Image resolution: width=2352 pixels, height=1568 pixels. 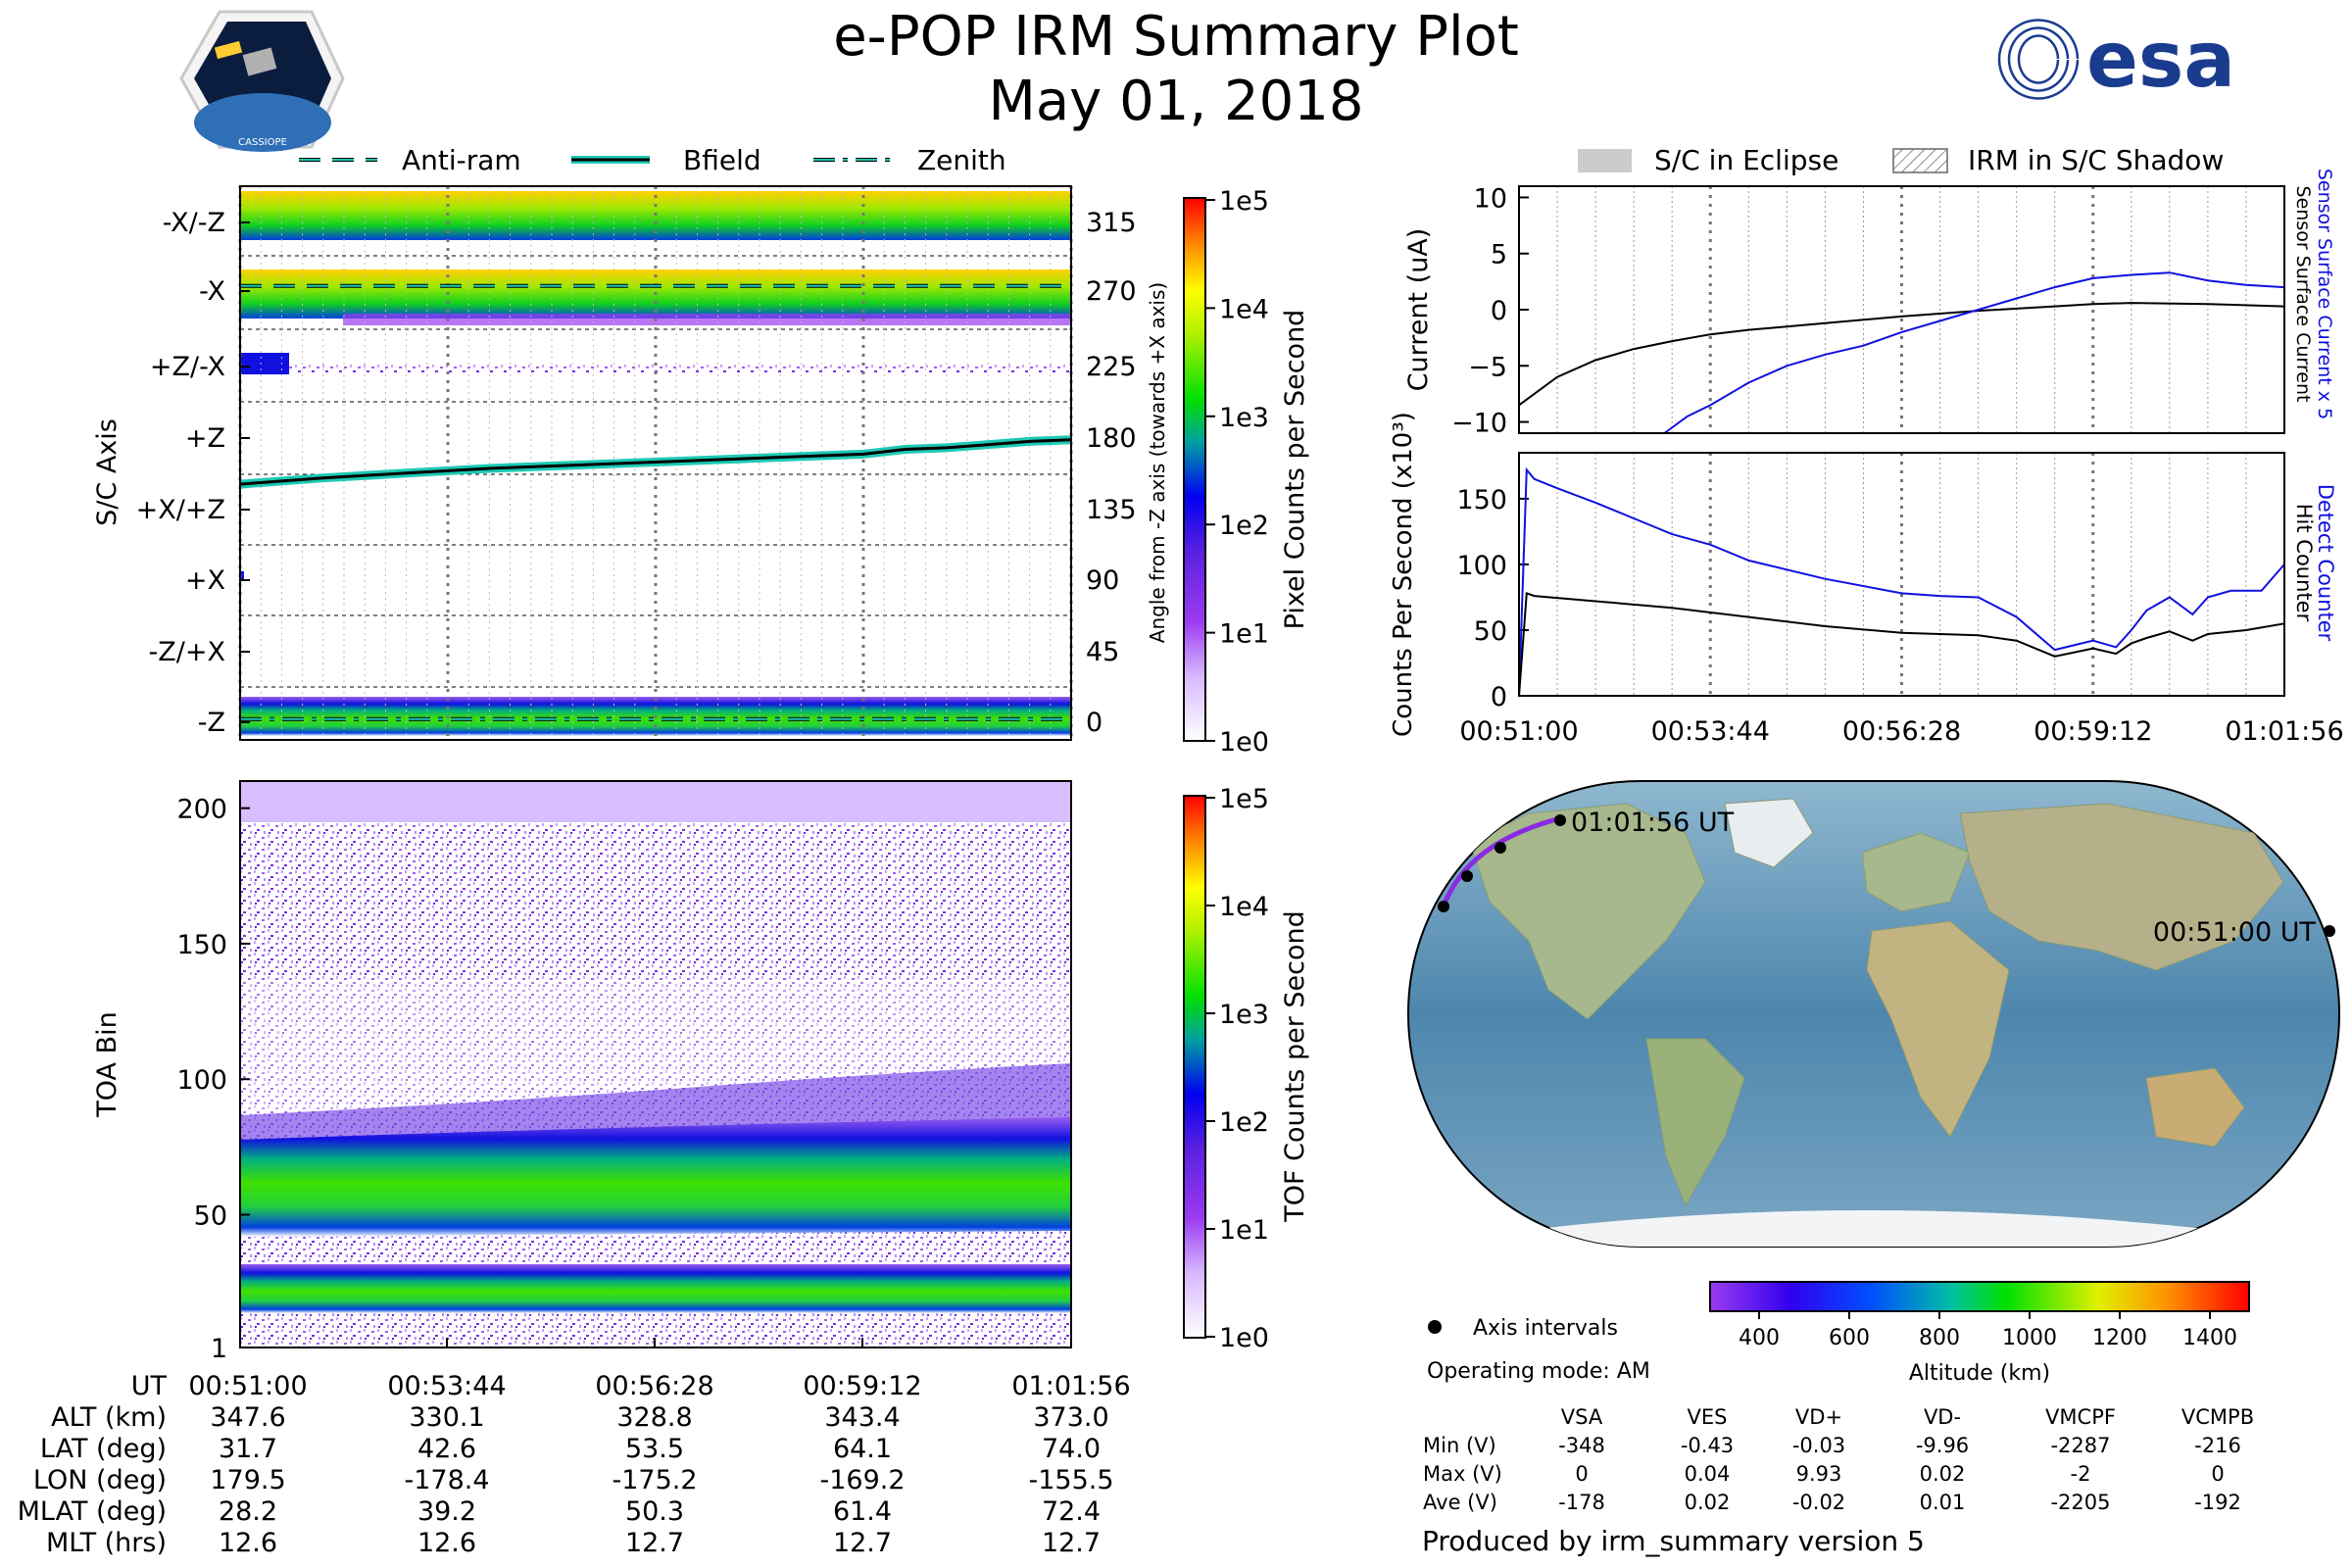 What do you see at coordinates (187, 652) in the screenshot?
I see `sc-axis-label: -Z/+X` at bounding box center [187, 652].